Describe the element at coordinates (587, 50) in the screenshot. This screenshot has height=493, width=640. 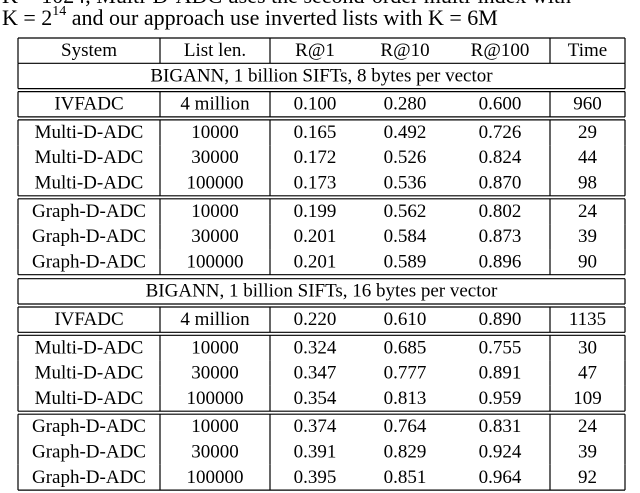
I see `column-header: Time` at that location.